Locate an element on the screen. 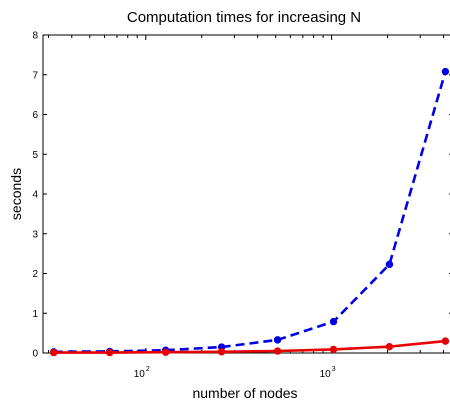 This screenshot has width=450, height=405. x-tick-label-1: 10³ is located at coordinates (328, 373).